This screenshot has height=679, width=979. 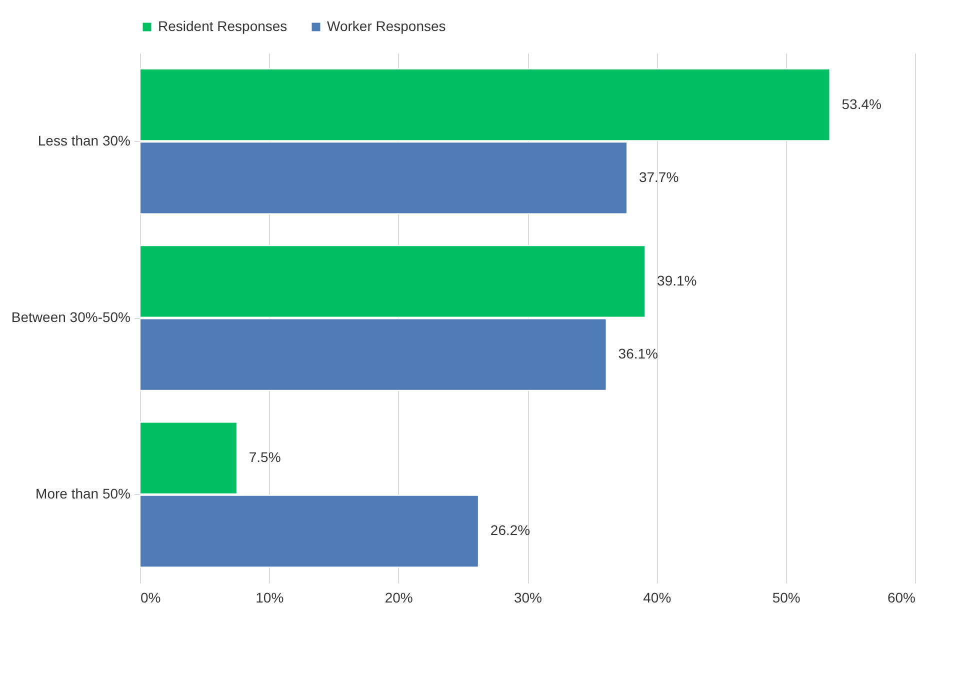 I want to click on data-label: 26.2%, so click(x=510, y=530).